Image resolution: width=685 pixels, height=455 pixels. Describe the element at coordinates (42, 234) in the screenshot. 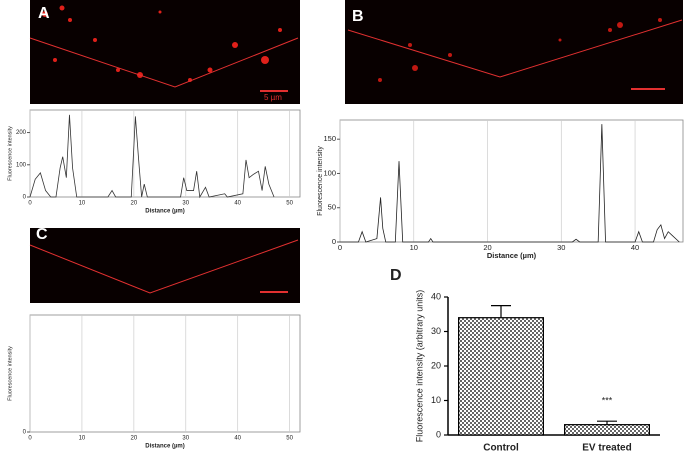

I see `panel-label: C` at that location.